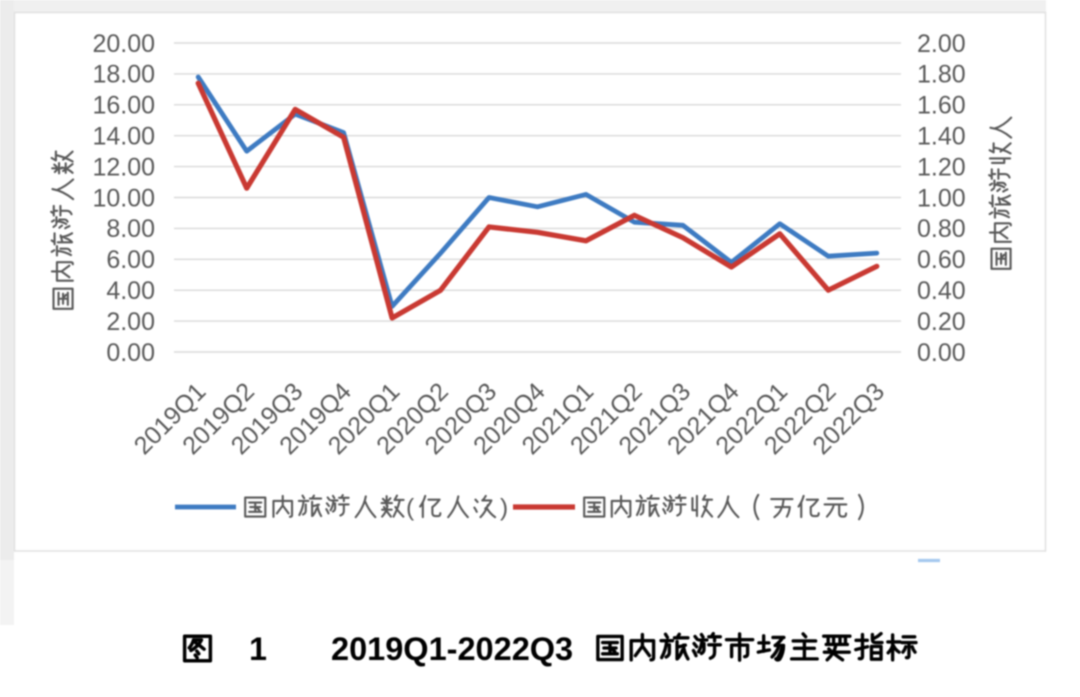  Describe the element at coordinates (941, 75) in the screenshot. I see `svg-text: 1.80` at that location.